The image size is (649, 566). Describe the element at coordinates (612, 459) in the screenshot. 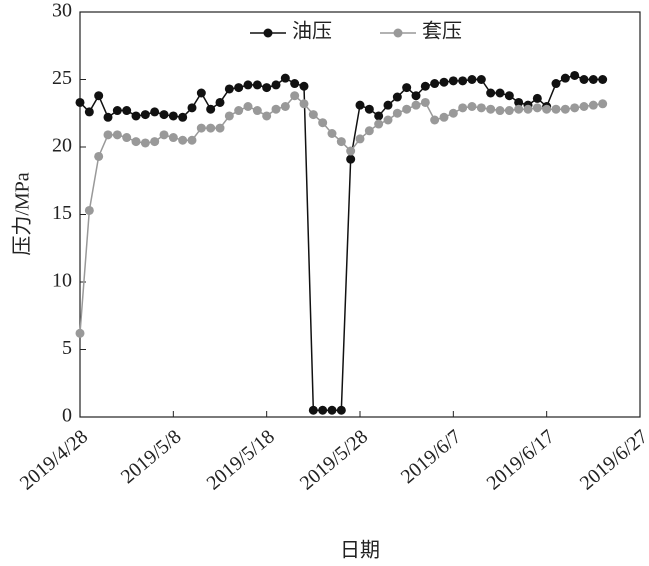

I see `x-tick-label: 2019/6/27` at that location.